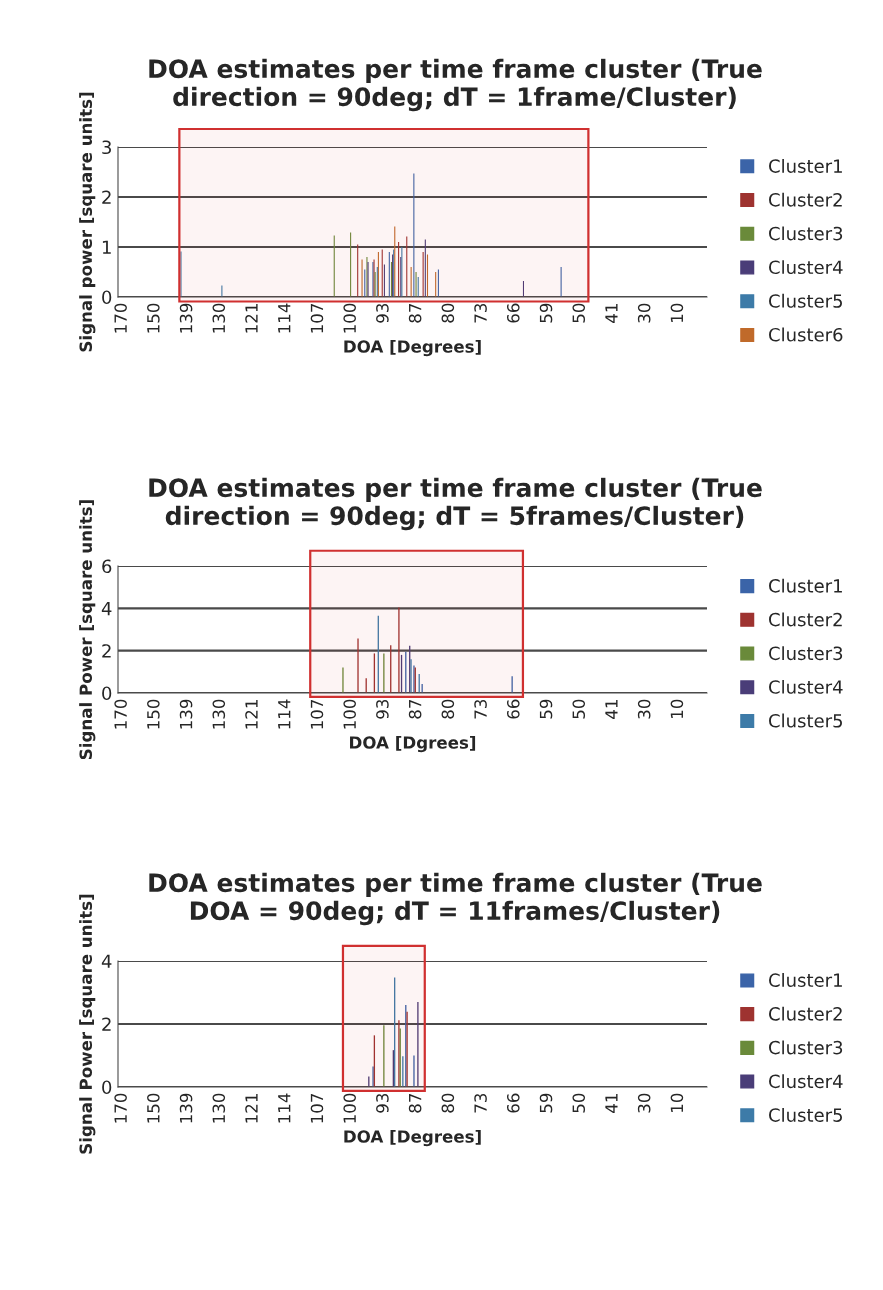 This screenshot has height=1290, width=883. I want to click on chart-title: DOA estimates per time frame cluster (True direction = 90deg; dT = 1frame/Cluster), so click(455, 85).